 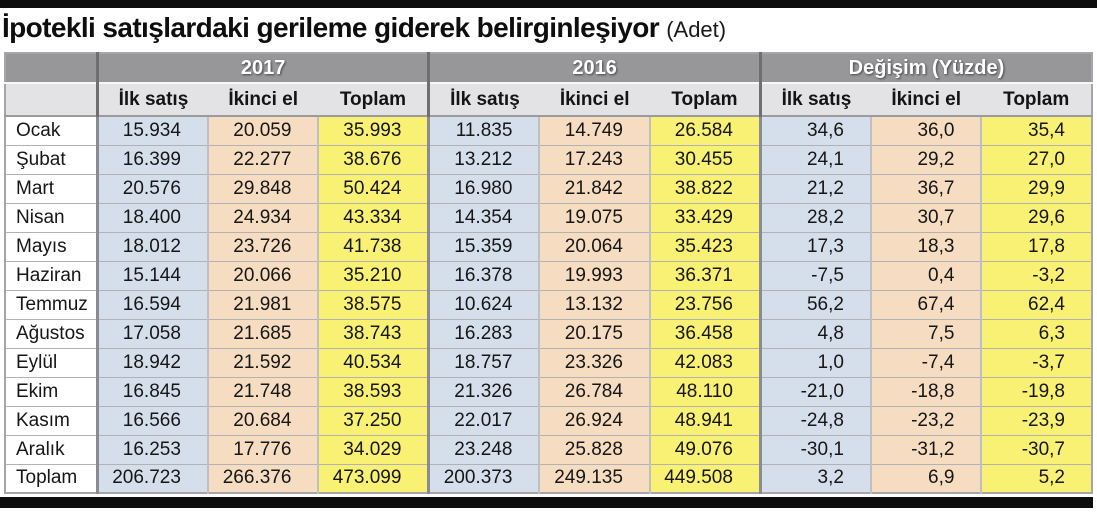 I want to click on cell: 200.373, so click(x=483, y=478).